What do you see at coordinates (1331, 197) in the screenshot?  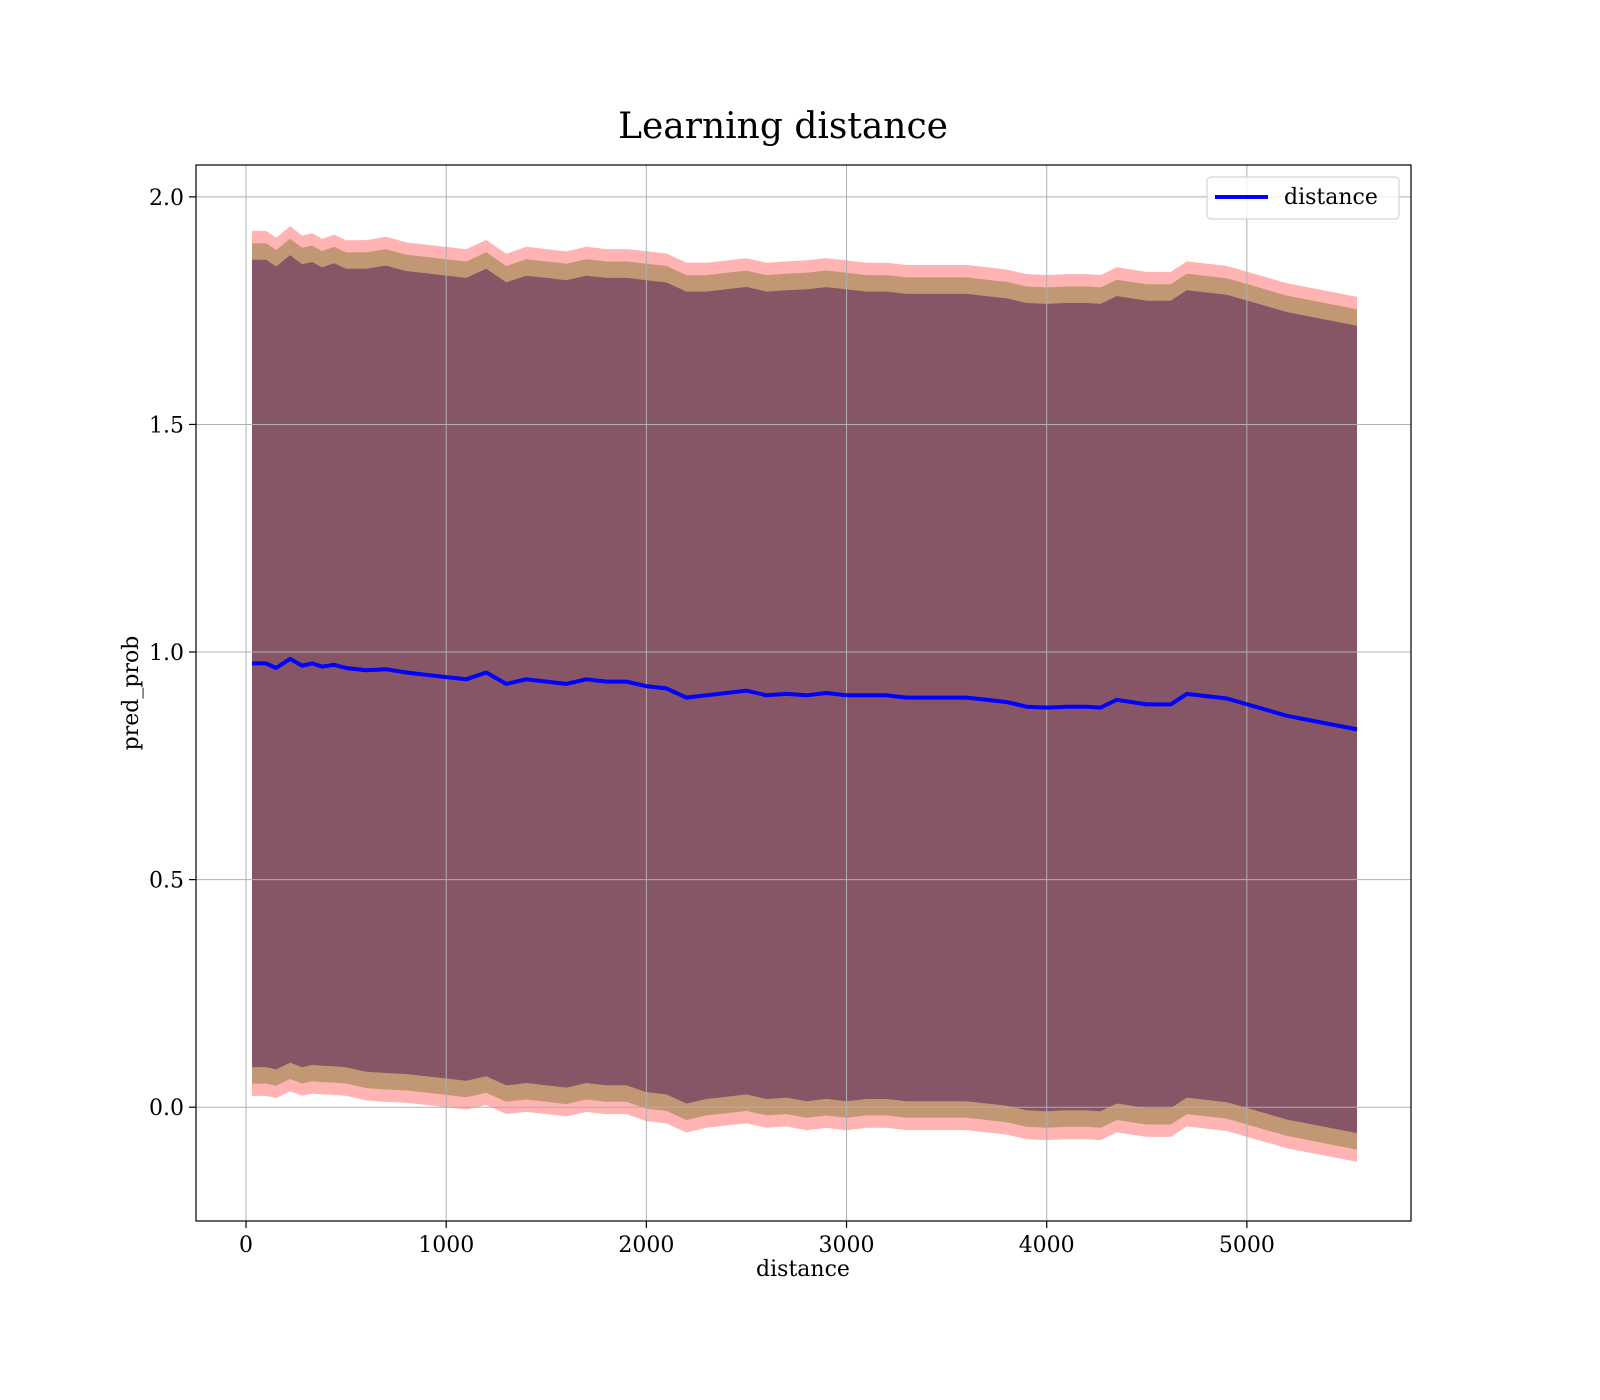 I see `legend-entry-label: distance` at bounding box center [1331, 197].